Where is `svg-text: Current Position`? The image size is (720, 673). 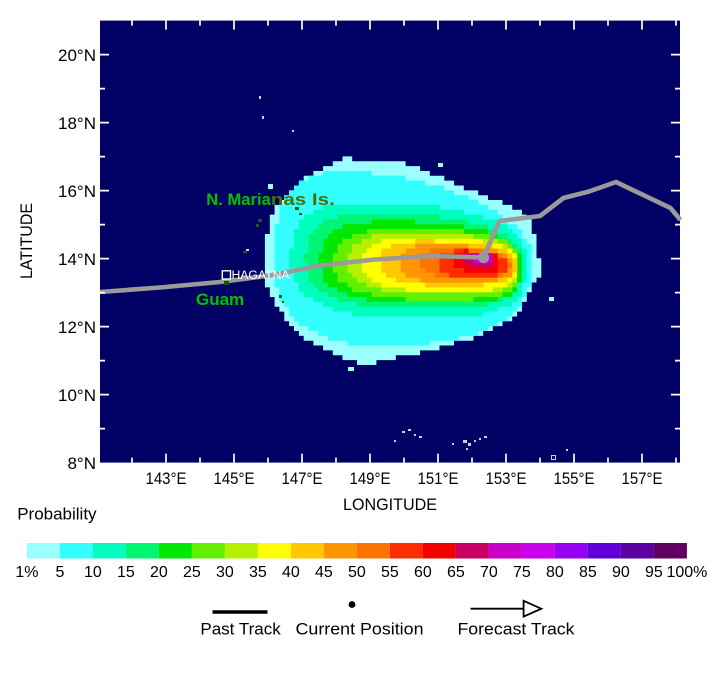 svg-text: Current Position is located at coordinates (360, 629).